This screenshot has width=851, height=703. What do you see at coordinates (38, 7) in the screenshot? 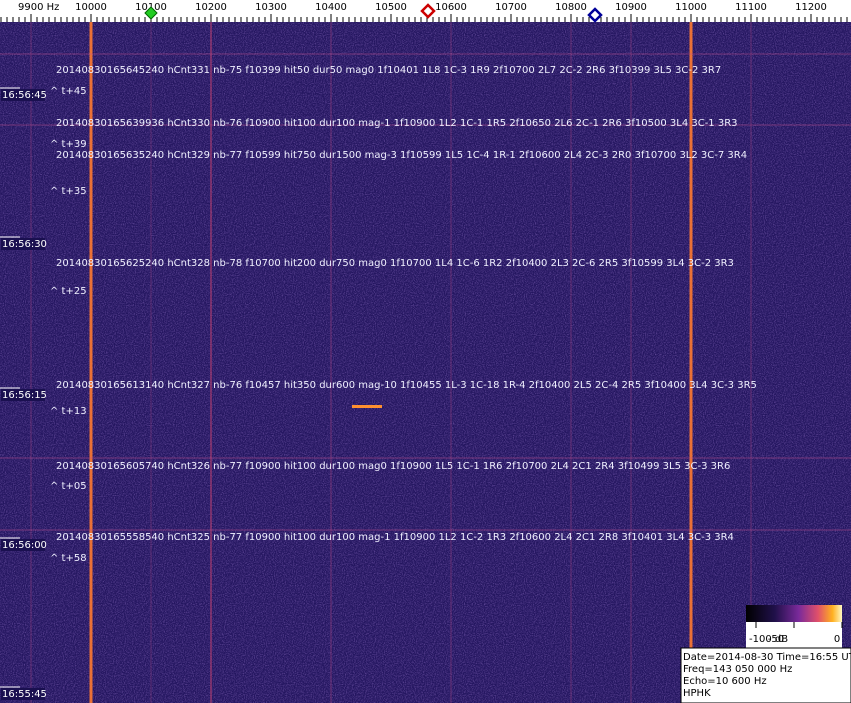
I see `freq-label: 9900 Hz` at bounding box center [38, 7].